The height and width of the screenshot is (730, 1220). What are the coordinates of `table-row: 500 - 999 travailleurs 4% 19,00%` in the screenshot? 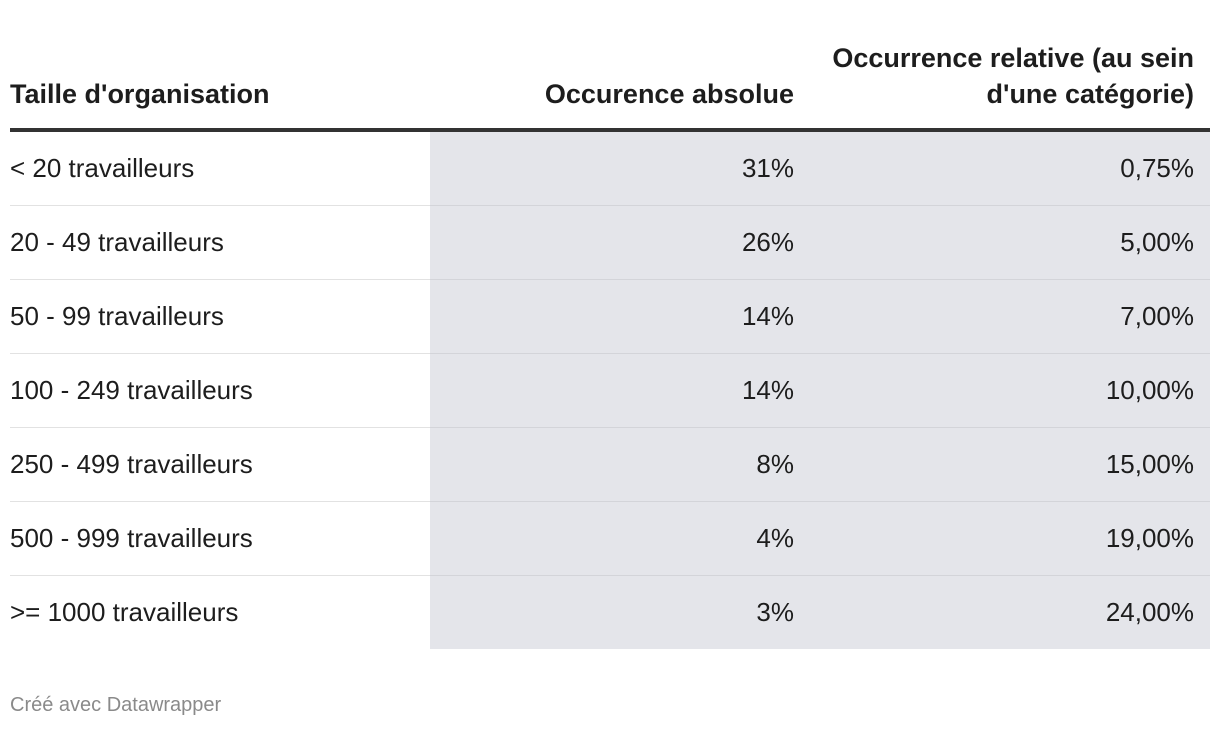 It's located at (610, 538).